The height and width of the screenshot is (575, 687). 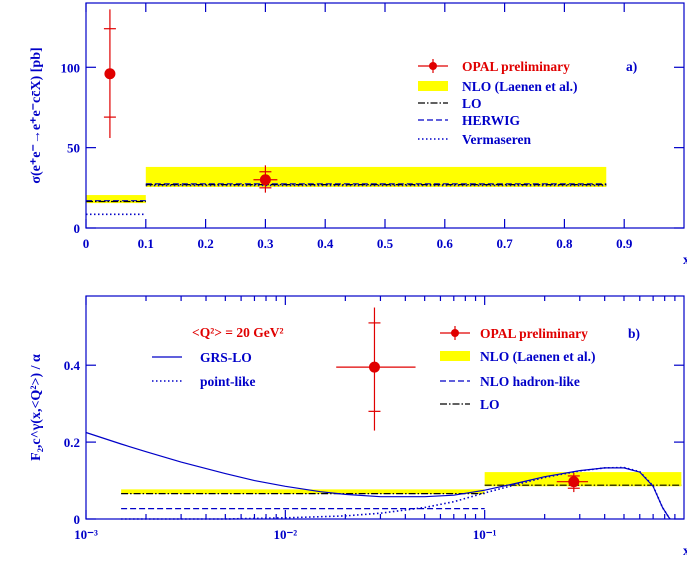 What do you see at coordinates (325, 243) in the screenshot?
I see `x-tick-label: 0.4` at bounding box center [325, 243].